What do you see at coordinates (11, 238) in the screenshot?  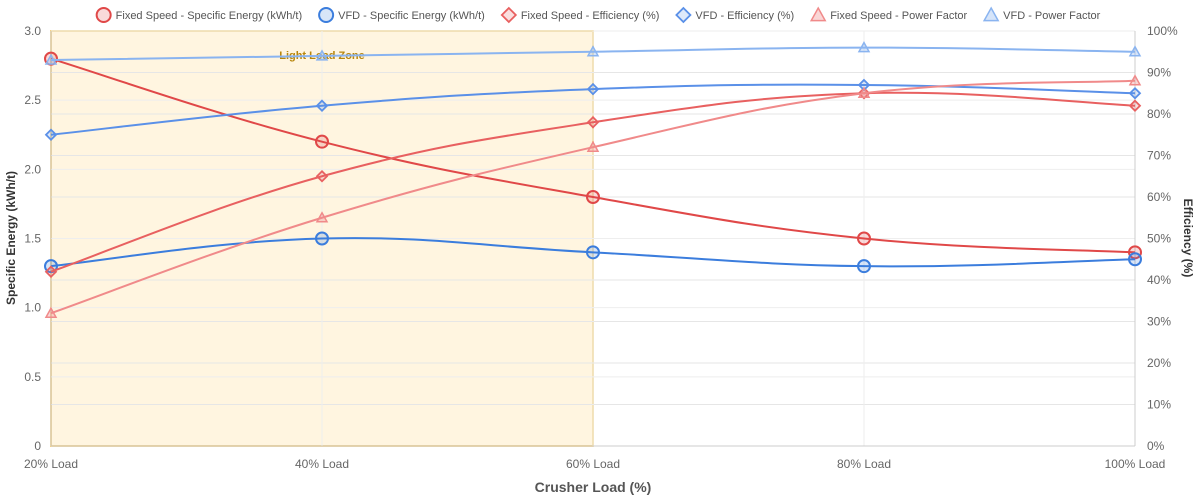 I see `y-axis-left-title: Specific Energy (kWh/t)` at bounding box center [11, 238].